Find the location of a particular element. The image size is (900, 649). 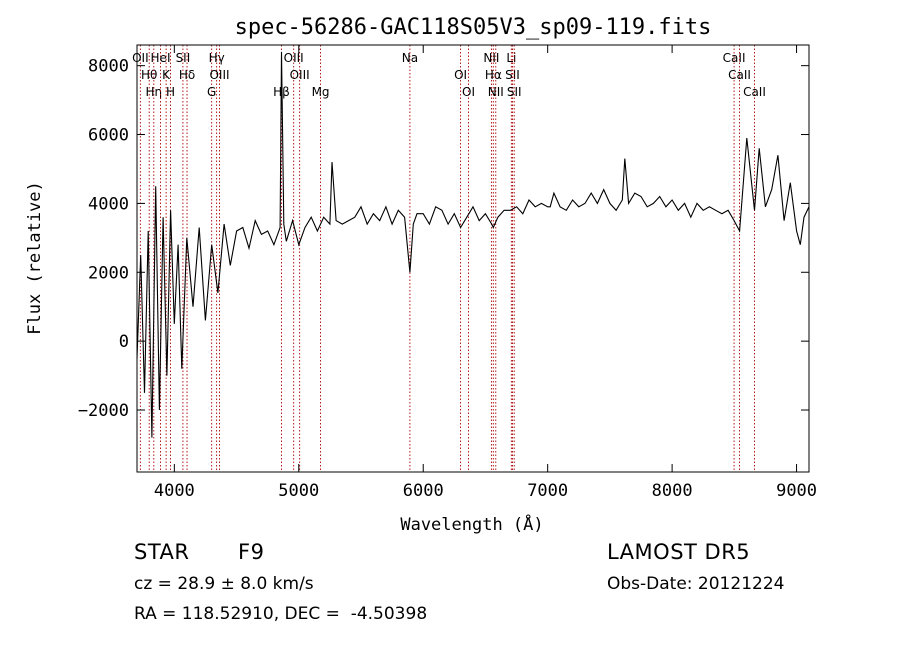

spectral-line-label: Na is located at coordinates (410, 58).